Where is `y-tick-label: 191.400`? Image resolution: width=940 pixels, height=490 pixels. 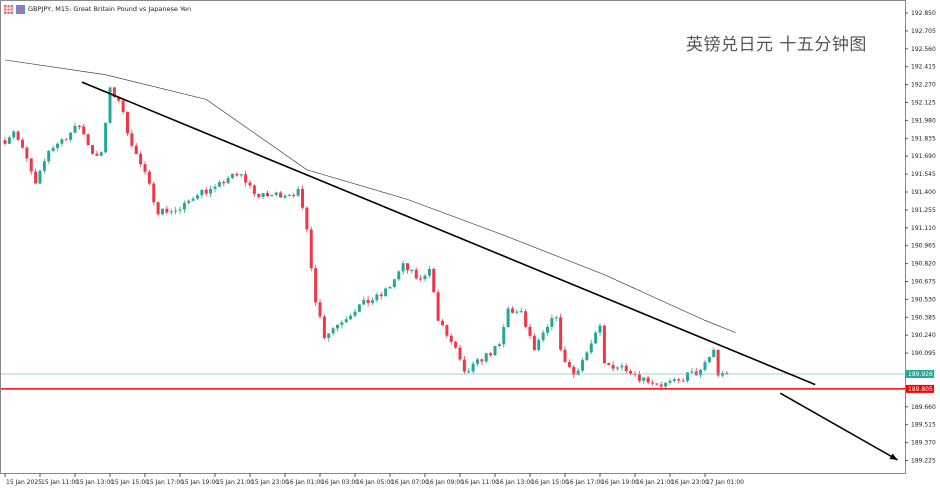
y-tick-label: 191.400 is located at coordinates (923, 192).